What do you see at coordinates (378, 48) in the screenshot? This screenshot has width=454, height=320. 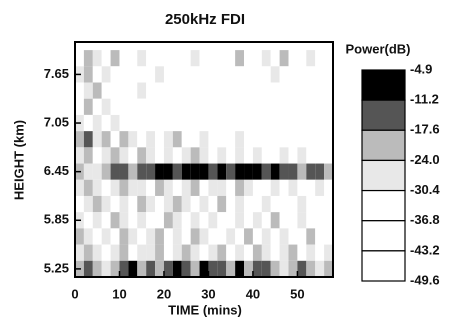 I see `colorbar-title: Power(dB)` at bounding box center [378, 48].